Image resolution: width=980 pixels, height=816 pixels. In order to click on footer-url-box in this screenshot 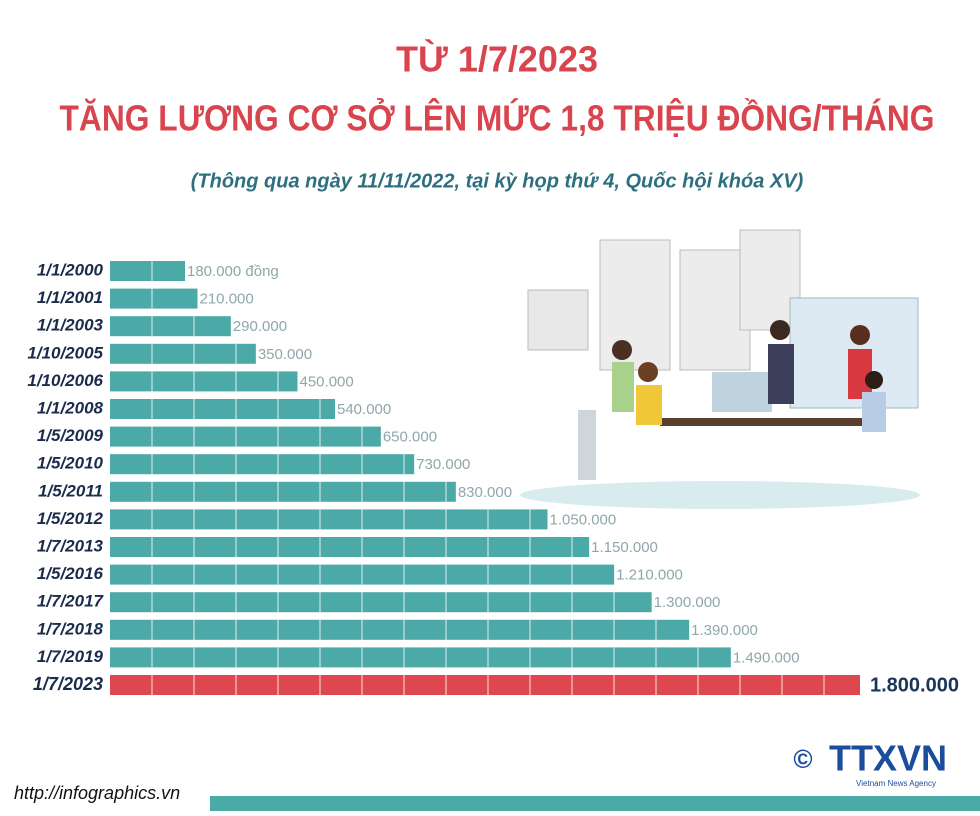, I will do `click(105, 795)`.